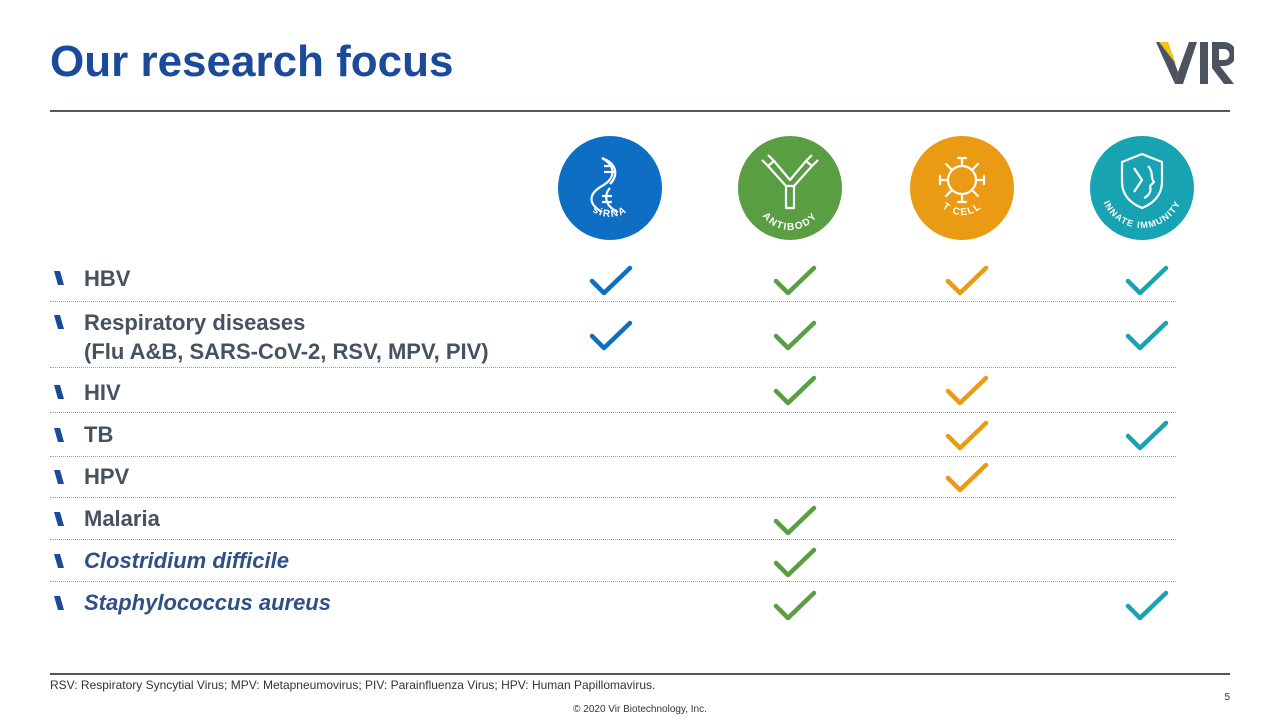 The height and width of the screenshot is (720, 1280). Describe the element at coordinates (640, 709) in the screenshot. I see `copyright: © 2020 Vir Biotechnology, Inc.` at that location.